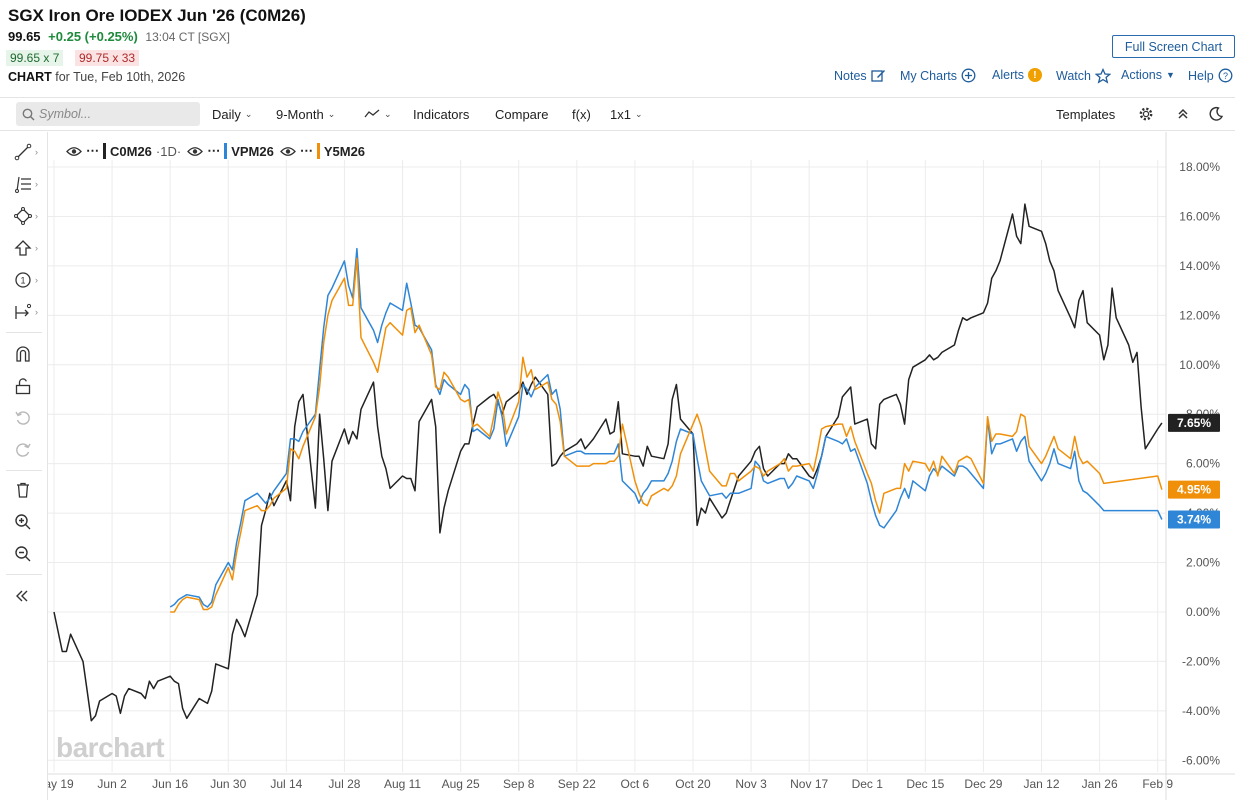 The image size is (1235, 800). I want to click on svg-text: 1, so click(22, 281).